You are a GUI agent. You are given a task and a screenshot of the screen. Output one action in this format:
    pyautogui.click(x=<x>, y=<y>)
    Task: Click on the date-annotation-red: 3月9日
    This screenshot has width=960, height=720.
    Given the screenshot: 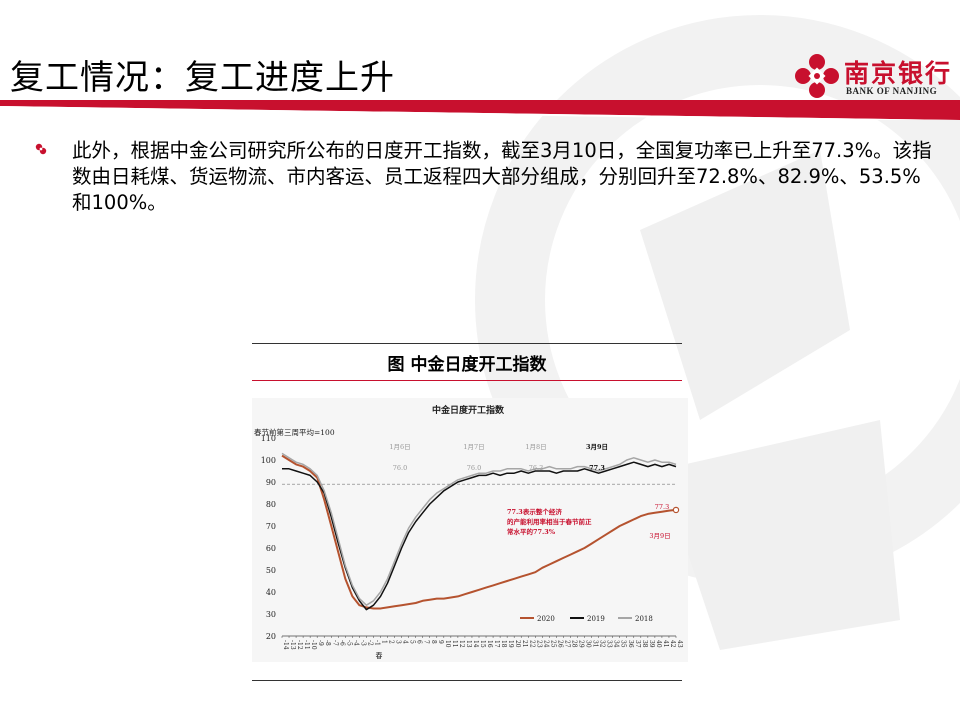 What is the action you would take?
    pyautogui.click(x=659, y=536)
    